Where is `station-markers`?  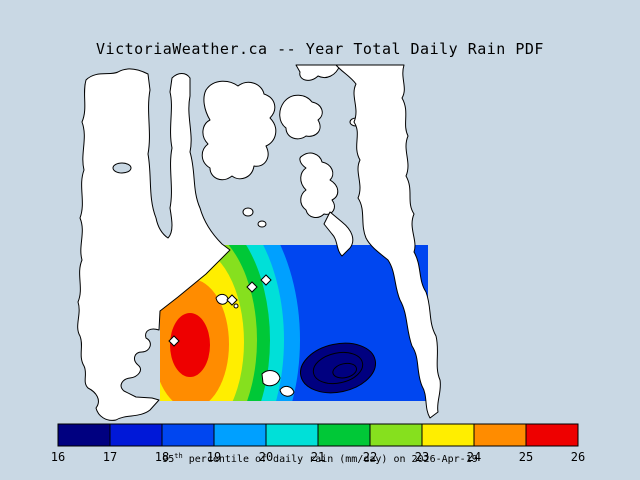
station-markers is located at coordinates (220, 310).